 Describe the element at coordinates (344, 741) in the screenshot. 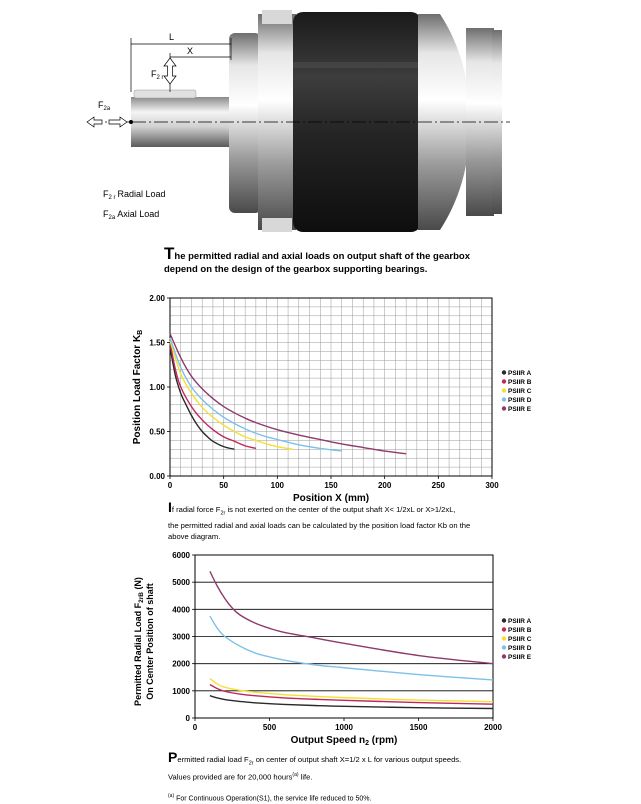

I see `x-axis-label: Output Speed n2 (rpm)` at that location.